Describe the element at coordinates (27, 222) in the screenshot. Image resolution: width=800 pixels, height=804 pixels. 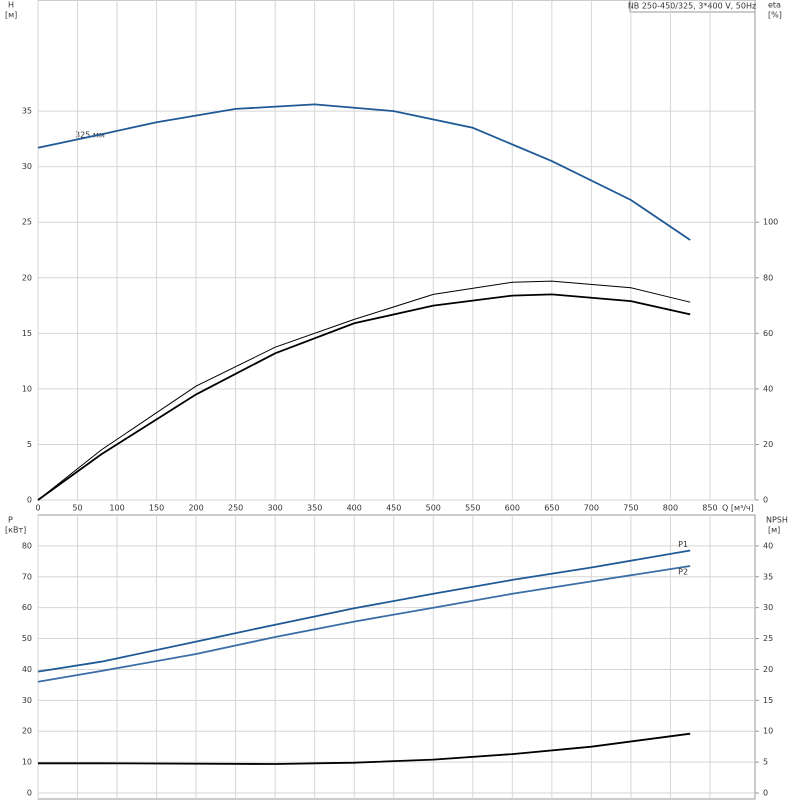
I see `y-tick-label: 25` at that location.